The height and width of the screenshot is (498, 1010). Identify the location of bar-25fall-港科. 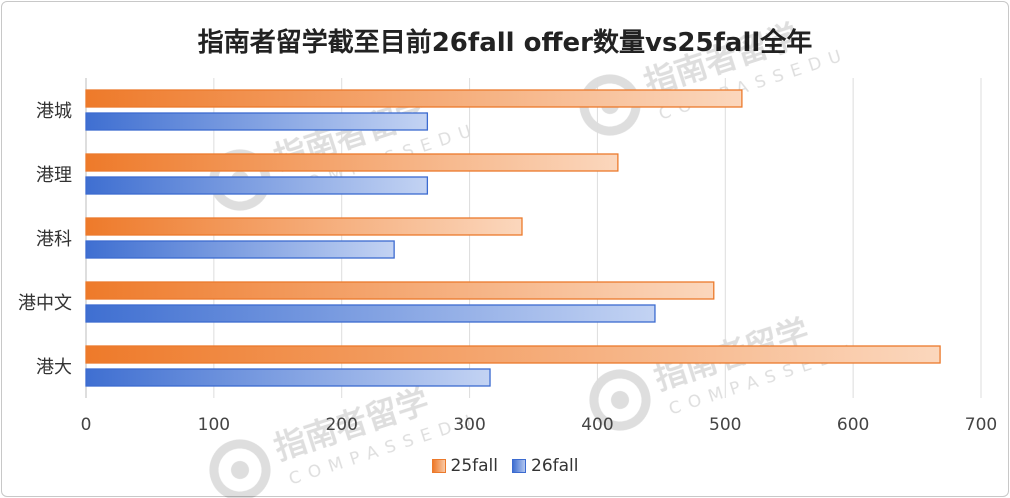
(304, 226).